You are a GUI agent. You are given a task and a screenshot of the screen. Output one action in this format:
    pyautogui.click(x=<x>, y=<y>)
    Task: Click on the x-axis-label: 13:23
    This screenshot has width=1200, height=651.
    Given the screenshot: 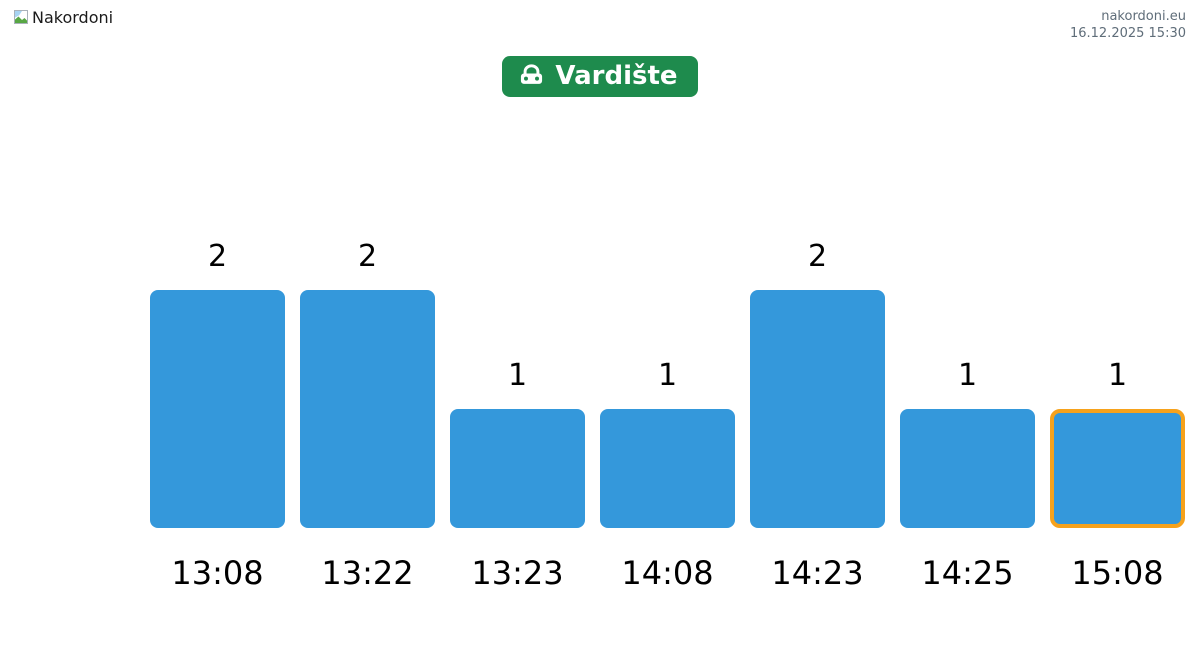 What is the action you would take?
    pyautogui.click(x=517, y=573)
    